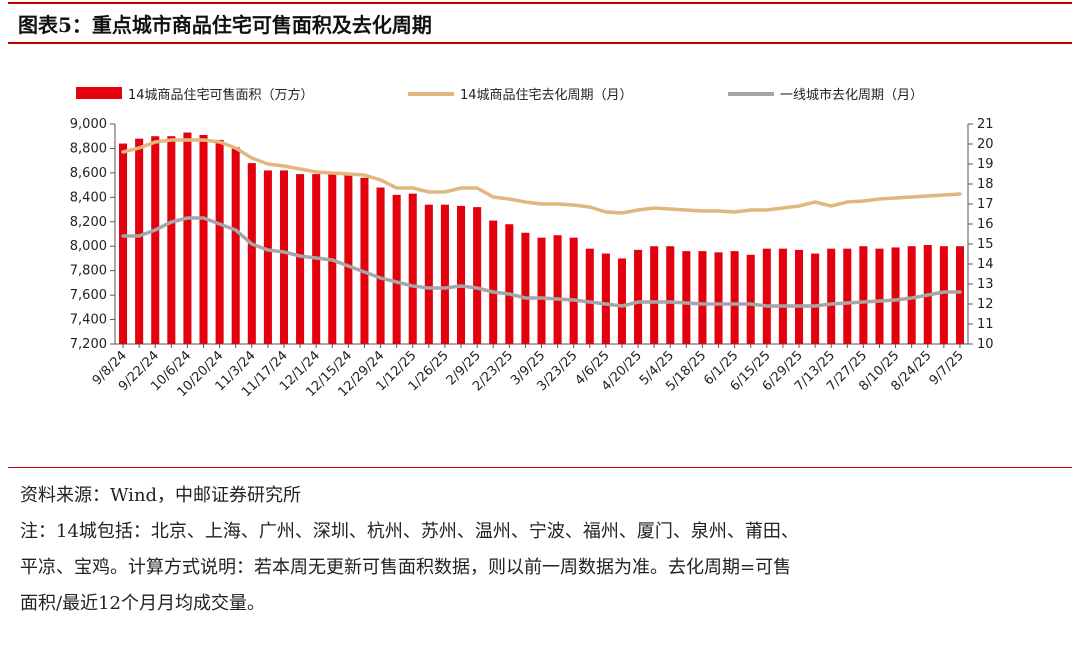  I want to click on left-y-tick-label: 8,600, so click(88, 173).